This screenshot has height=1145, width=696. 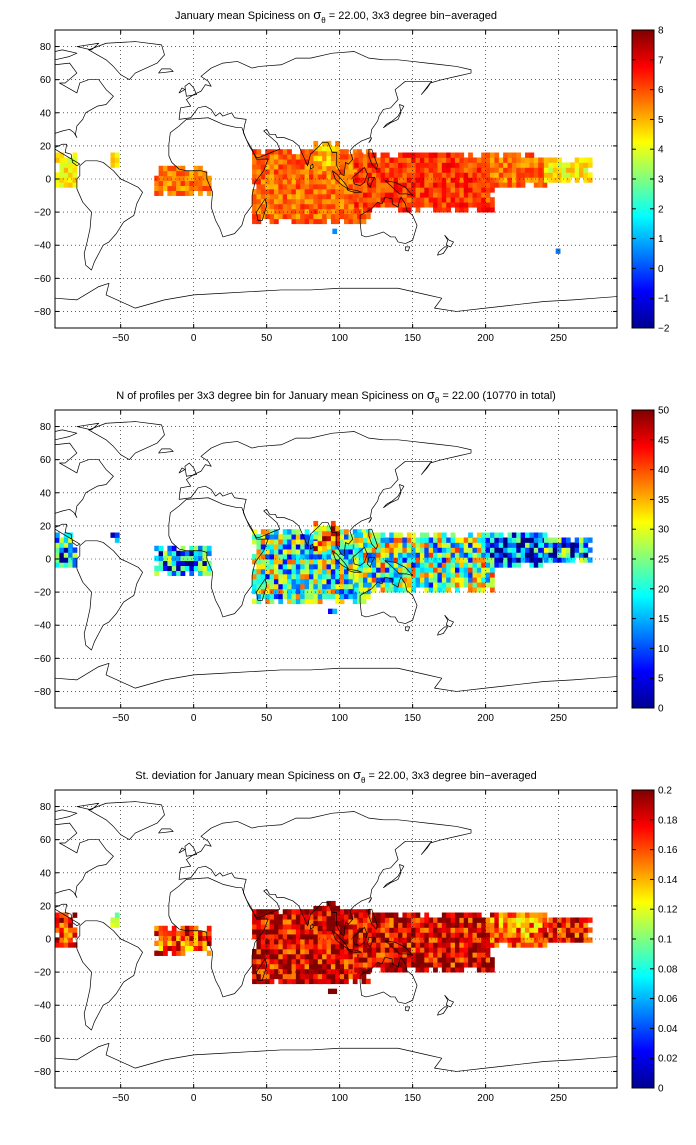 I want to click on x-tick-label: 0, so click(x=194, y=718).